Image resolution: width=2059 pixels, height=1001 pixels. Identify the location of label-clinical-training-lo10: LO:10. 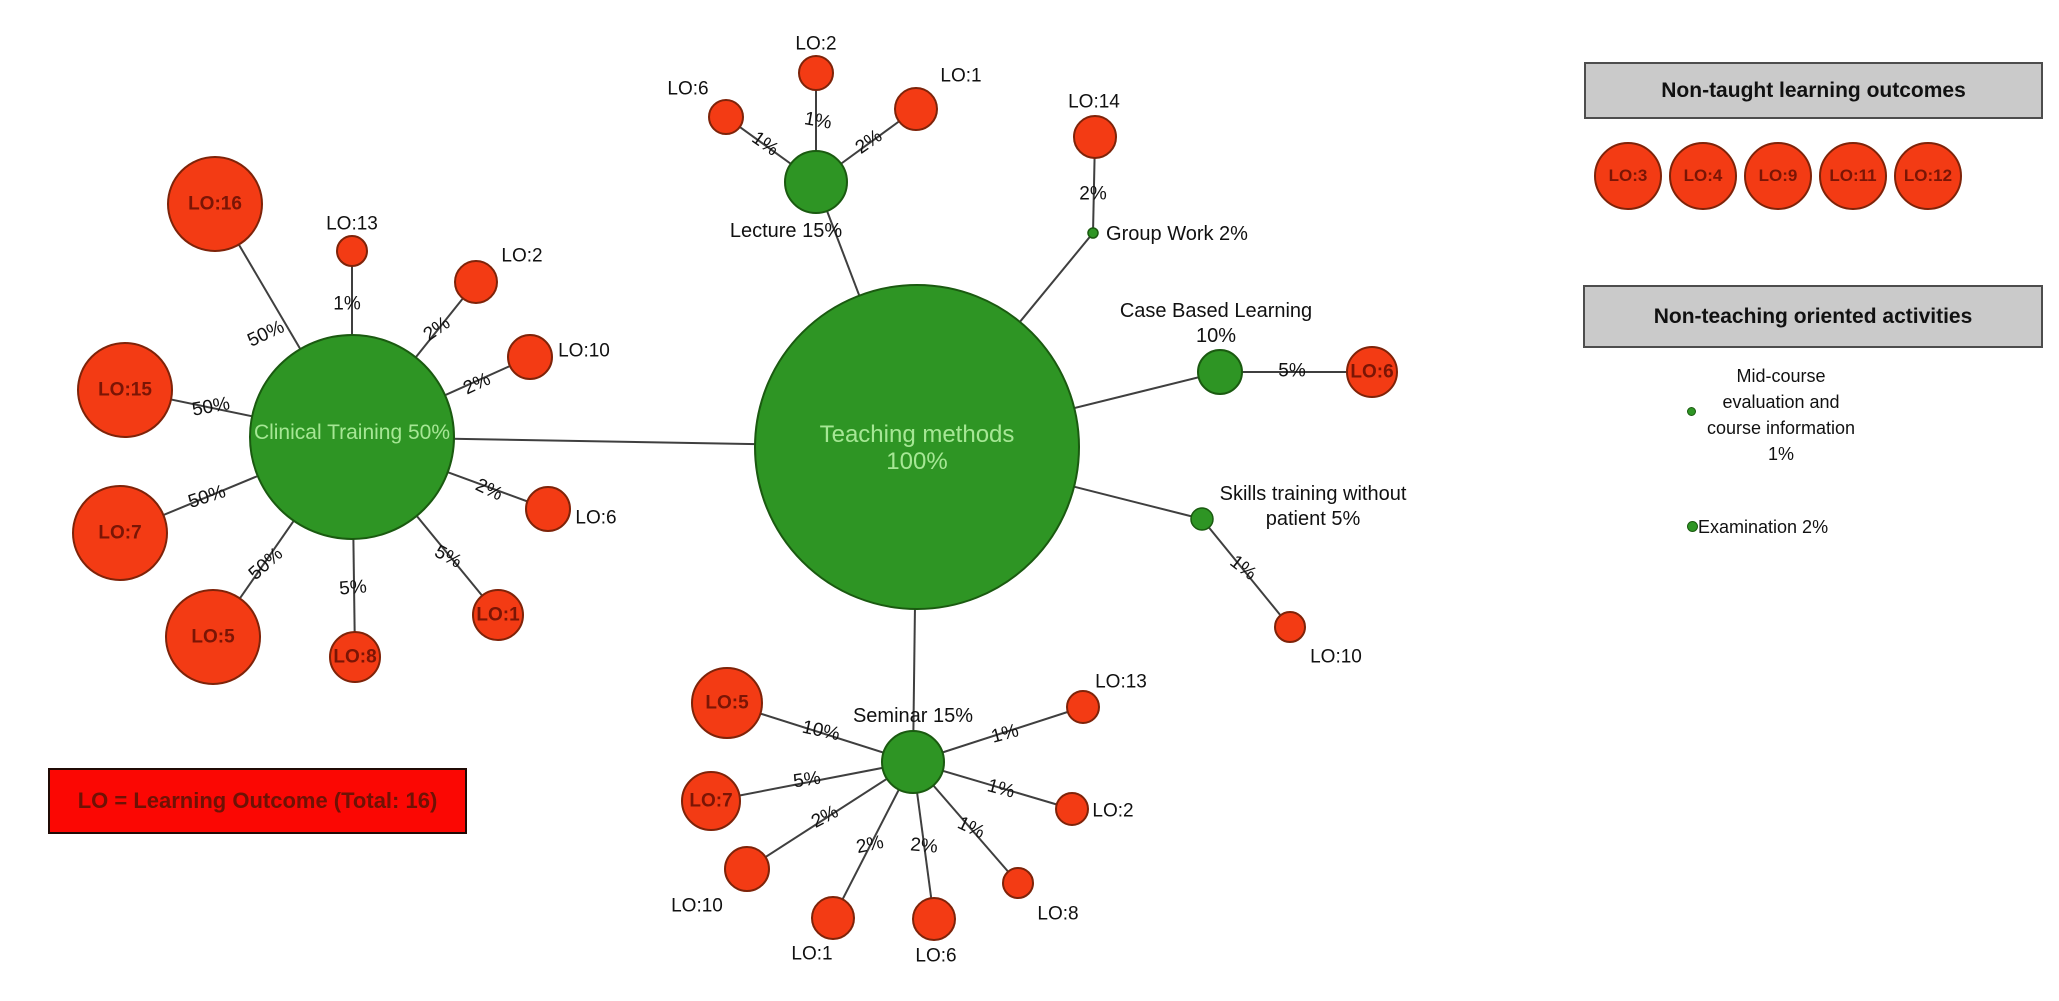
(584, 351).